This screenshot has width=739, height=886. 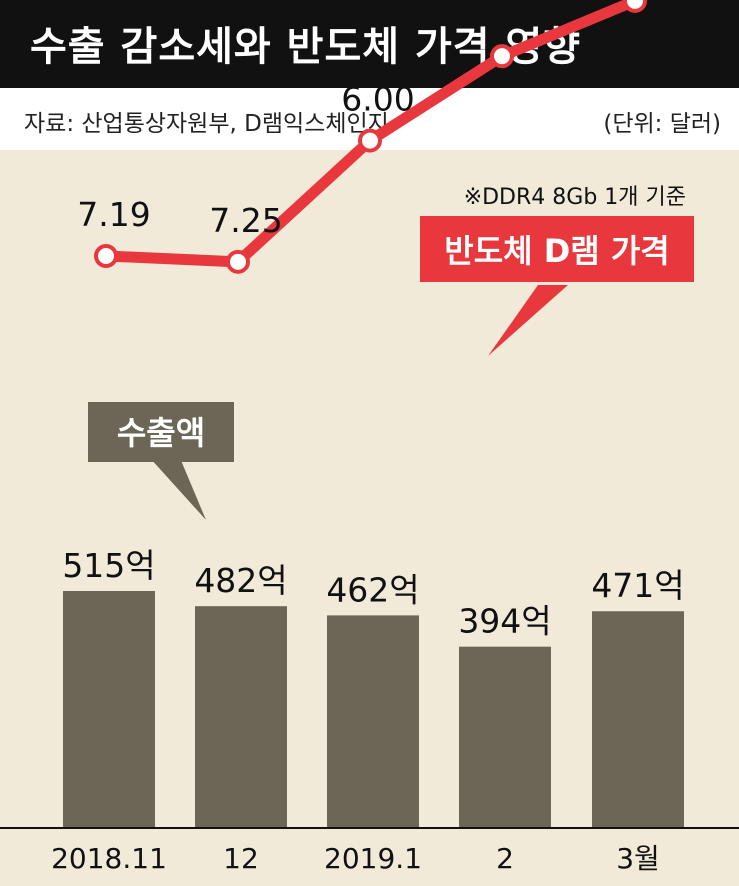 What do you see at coordinates (504, 621) in the screenshot?
I see `bar-value-label: 394억` at bounding box center [504, 621].